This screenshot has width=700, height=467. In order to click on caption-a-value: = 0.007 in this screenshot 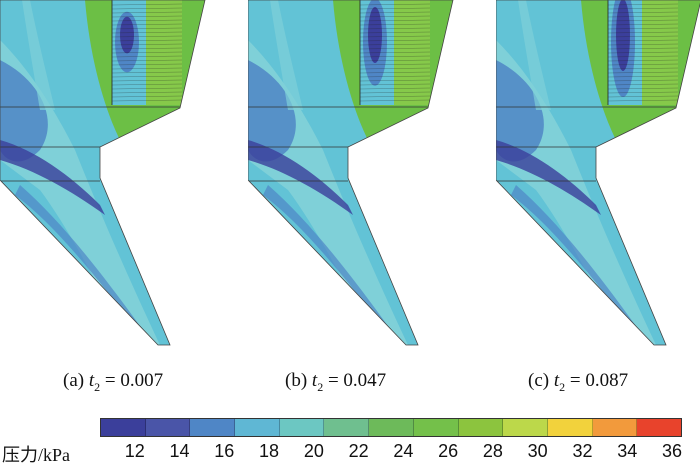, I will do `click(134, 380)`.